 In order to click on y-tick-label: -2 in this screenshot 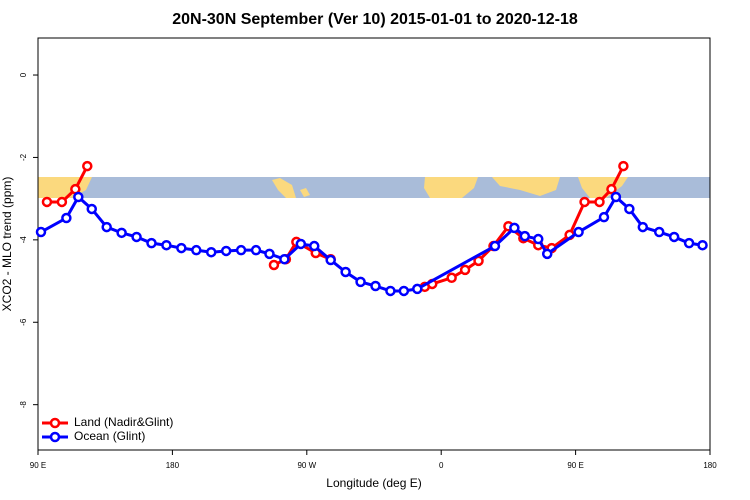, I will do `click(23, 157)`.